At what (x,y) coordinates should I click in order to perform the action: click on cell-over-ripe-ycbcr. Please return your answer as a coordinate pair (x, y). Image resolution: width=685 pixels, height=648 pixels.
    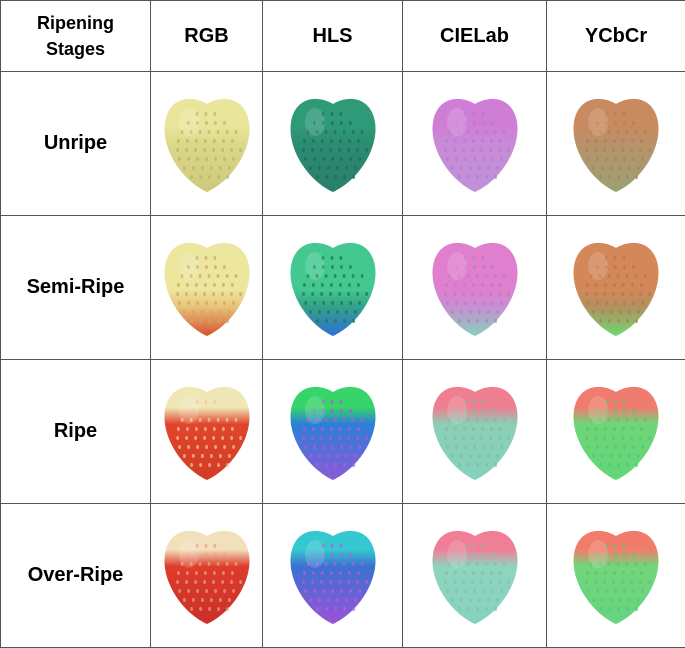
    Looking at the image, I should click on (615, 575).